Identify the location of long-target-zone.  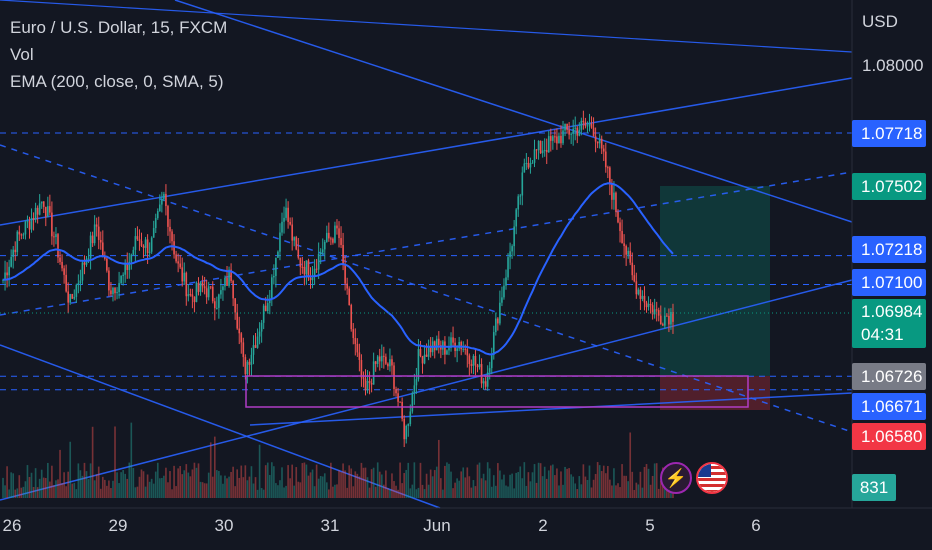
(715, 281).